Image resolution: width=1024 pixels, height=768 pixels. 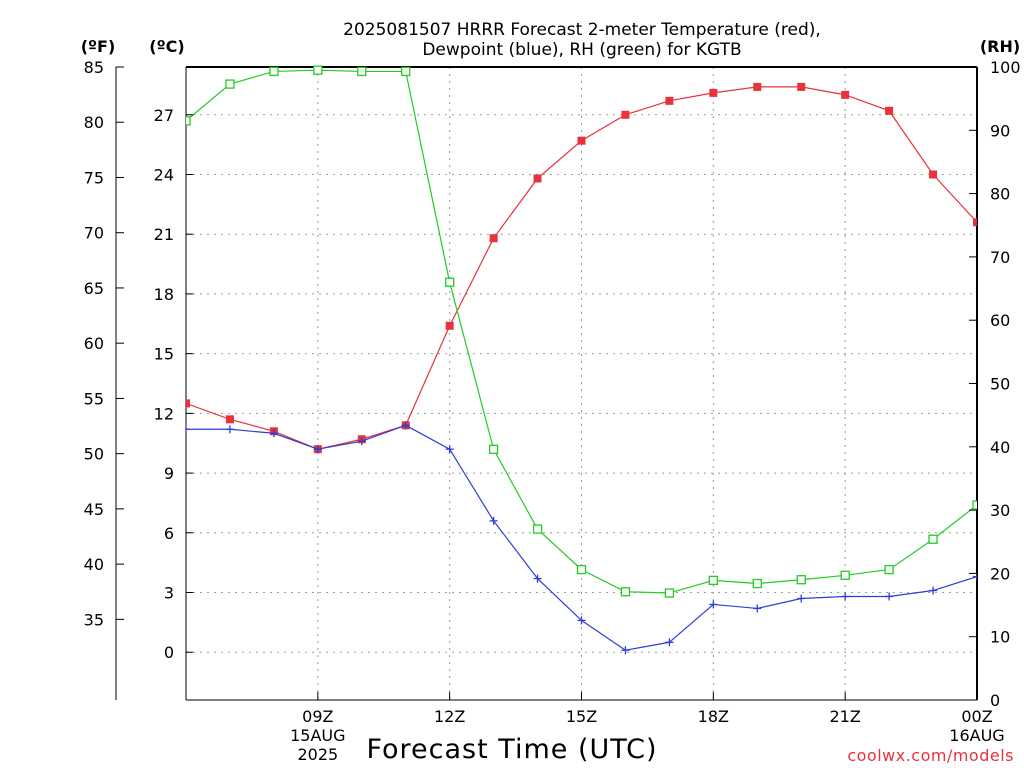 What do you see at coordinates (94, 343) in the screenshot?
I see `fahrenheit-tick-label: 60` at bounding box center [94, 343].